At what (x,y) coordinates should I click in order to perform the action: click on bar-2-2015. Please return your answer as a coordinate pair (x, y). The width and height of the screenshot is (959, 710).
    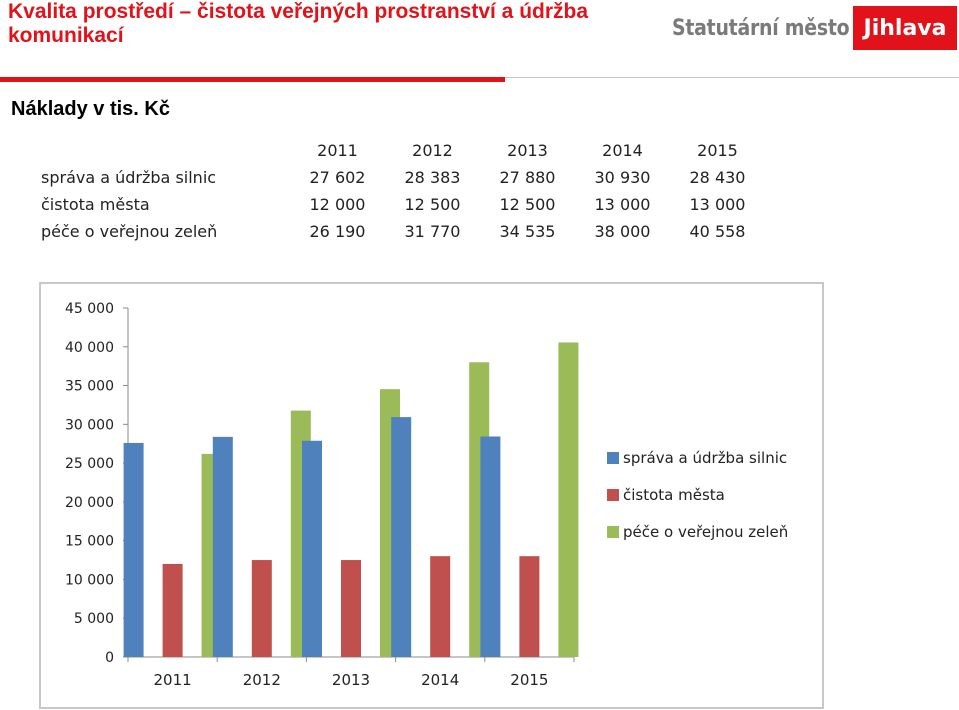
    Looking at the image, I should click on (529, 606).